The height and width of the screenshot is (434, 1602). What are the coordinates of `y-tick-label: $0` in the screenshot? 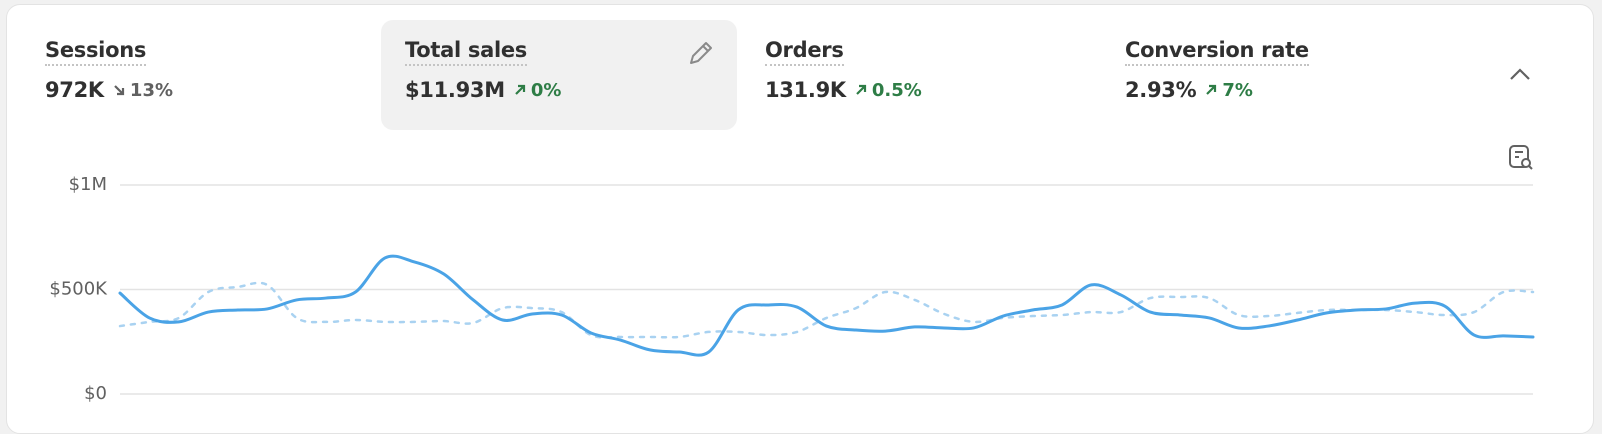 It's located at (95, 393).